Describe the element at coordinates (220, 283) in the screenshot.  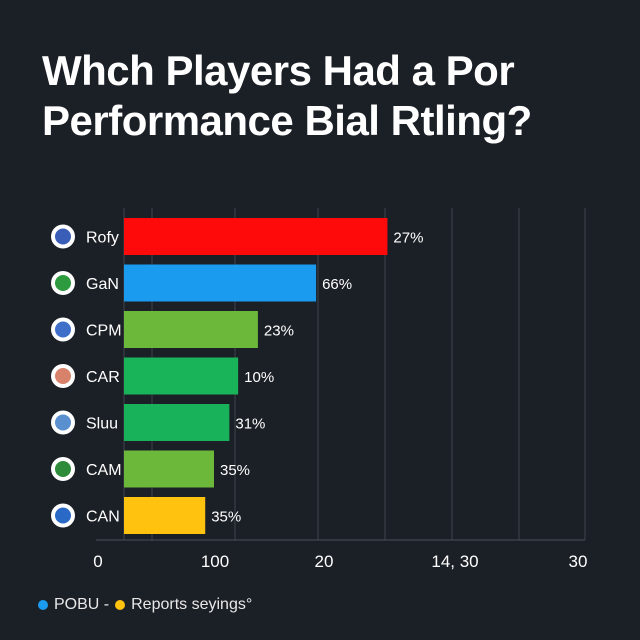
I see `bar-gan` at that location.